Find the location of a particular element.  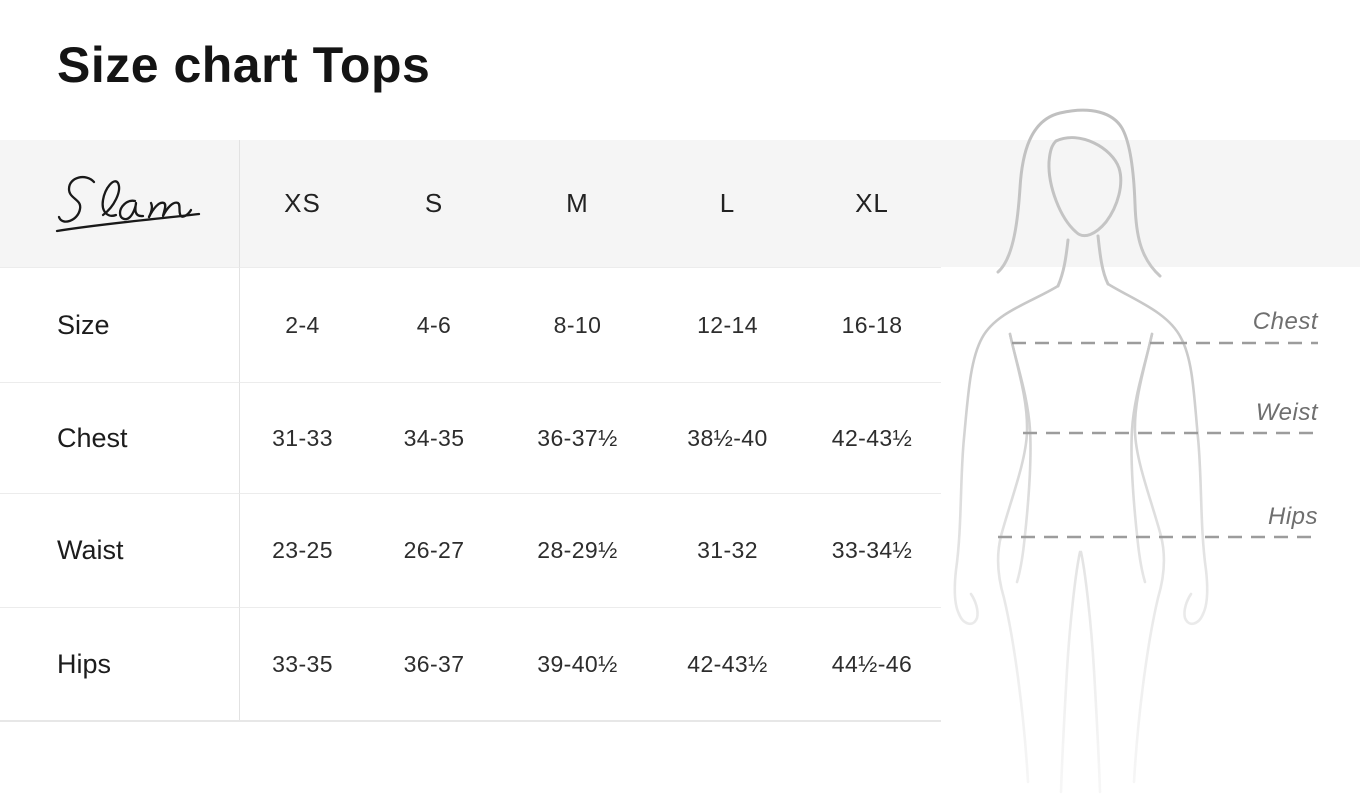

cell-hips-m: 39-40½ is located at coordinates (577, 663).